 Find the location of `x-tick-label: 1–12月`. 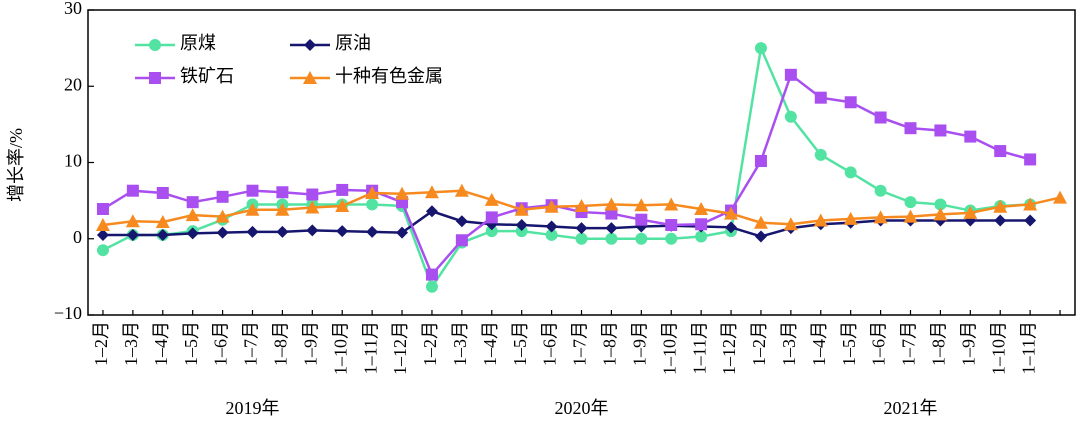

x-tick-label: 1–12月 is located at coordinates (400, 348).